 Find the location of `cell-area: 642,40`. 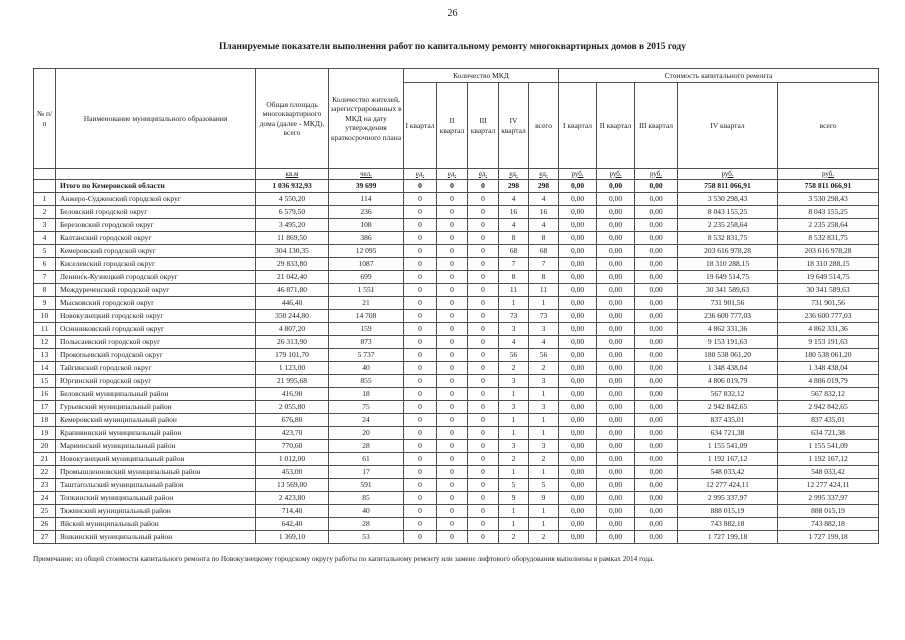

cell-area: 642,40 is located at coordinates (292, 524).